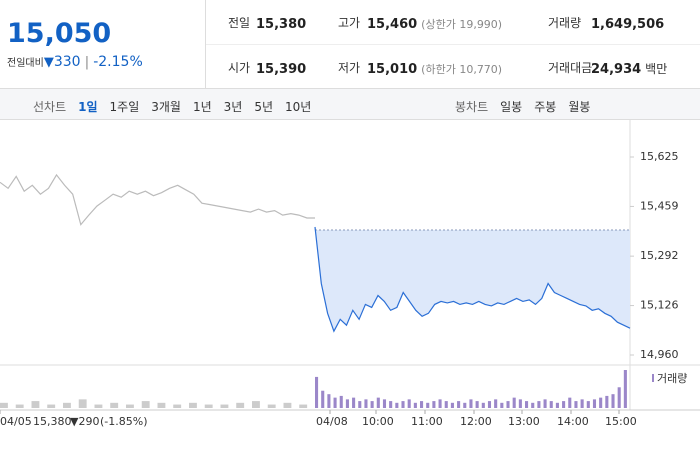 This screenshot has width=700, height=450. I want to click on y-tick-label: 15,625, so click(659, 156).